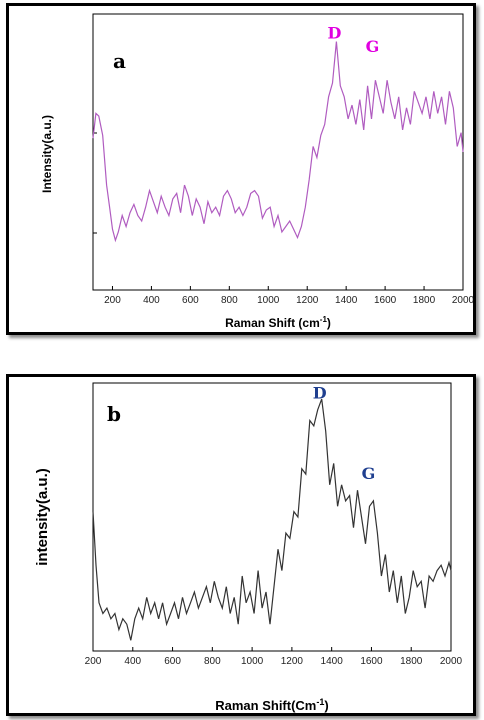 The height and width of the screenshot is (720, 484). I want to click on x-tick-group-b: 200 400 600 800 1000 1200 1400 1600 1800 2000, so click(274, 657).